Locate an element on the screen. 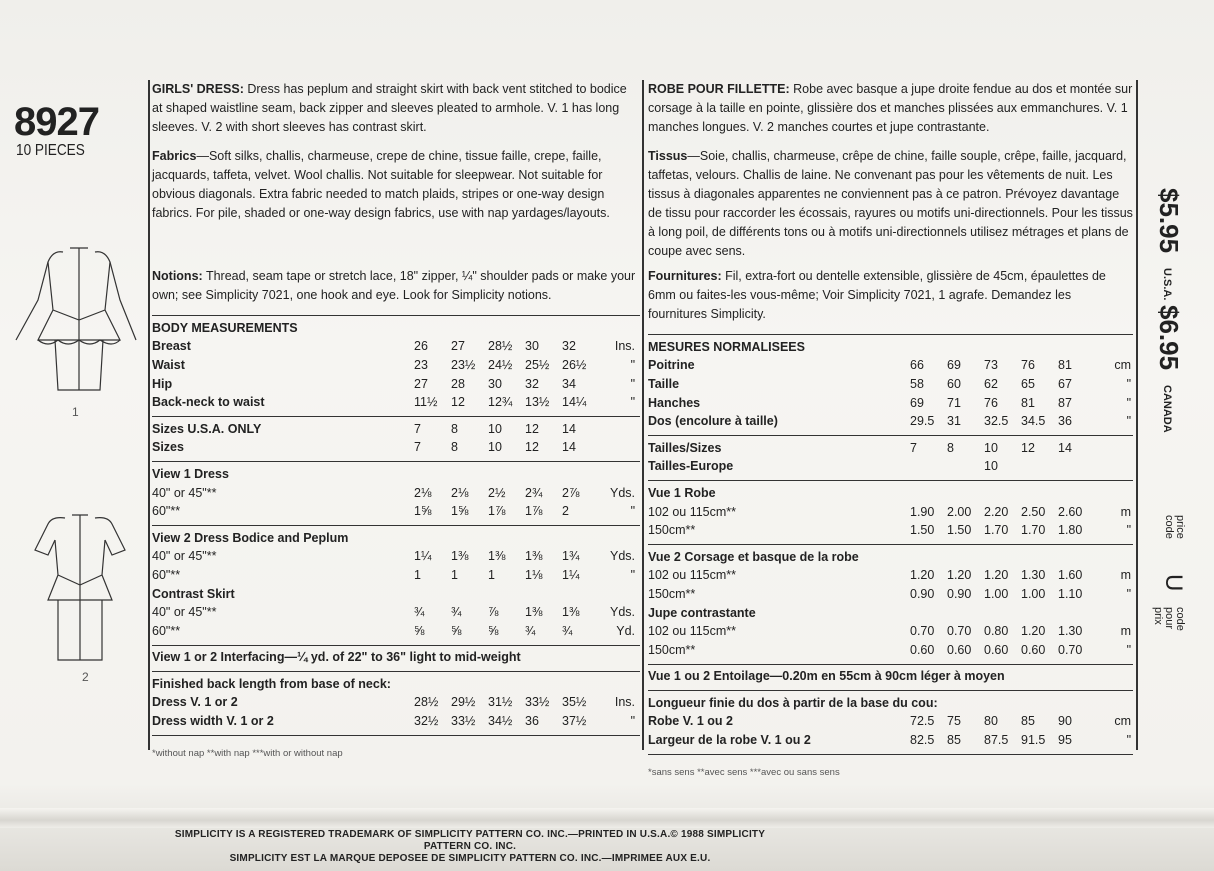 This screenshot has height=871, width=1214. table-row: Dos (encolure à taille) 29.5 31 32.5 34.5 36 " is located at coordinates (890, 421).